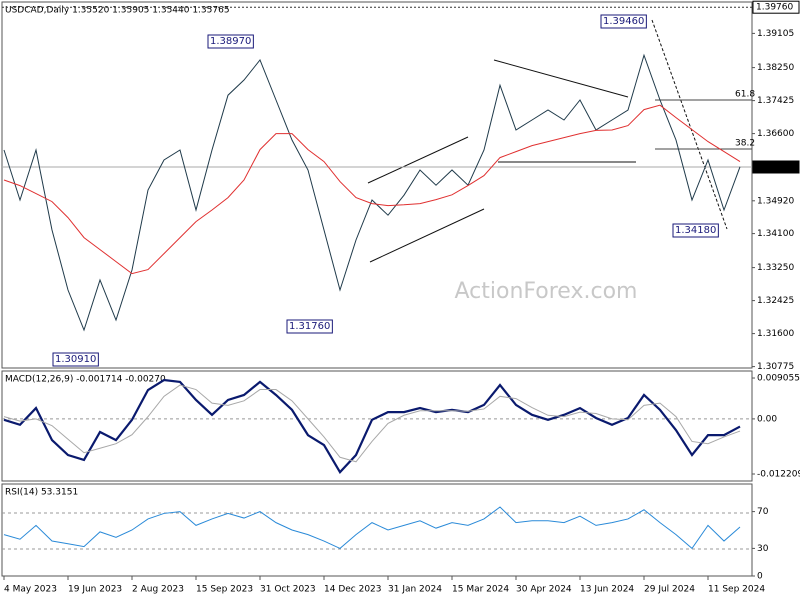 This screenshot has height=600, width=800. Describe the element at coordinates (775, 68) in the screenshot. I see `y-tick-label: 1.38250` at that location.